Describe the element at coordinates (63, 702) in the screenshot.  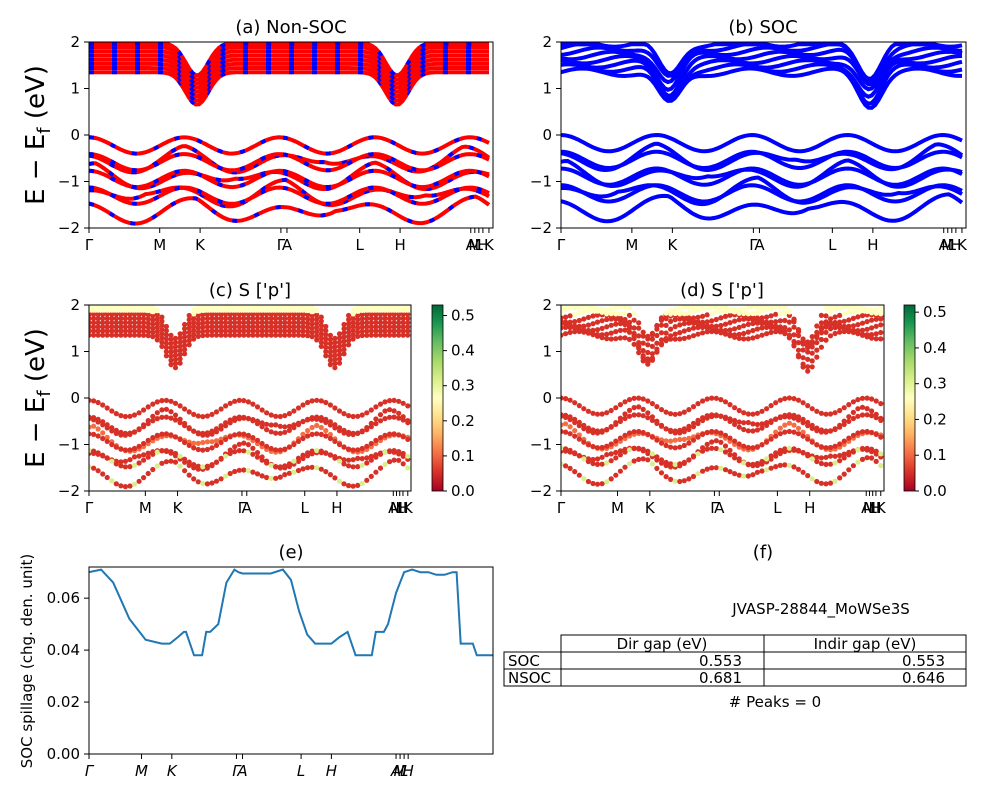
I see `ytick-label: 0.02` at that location.